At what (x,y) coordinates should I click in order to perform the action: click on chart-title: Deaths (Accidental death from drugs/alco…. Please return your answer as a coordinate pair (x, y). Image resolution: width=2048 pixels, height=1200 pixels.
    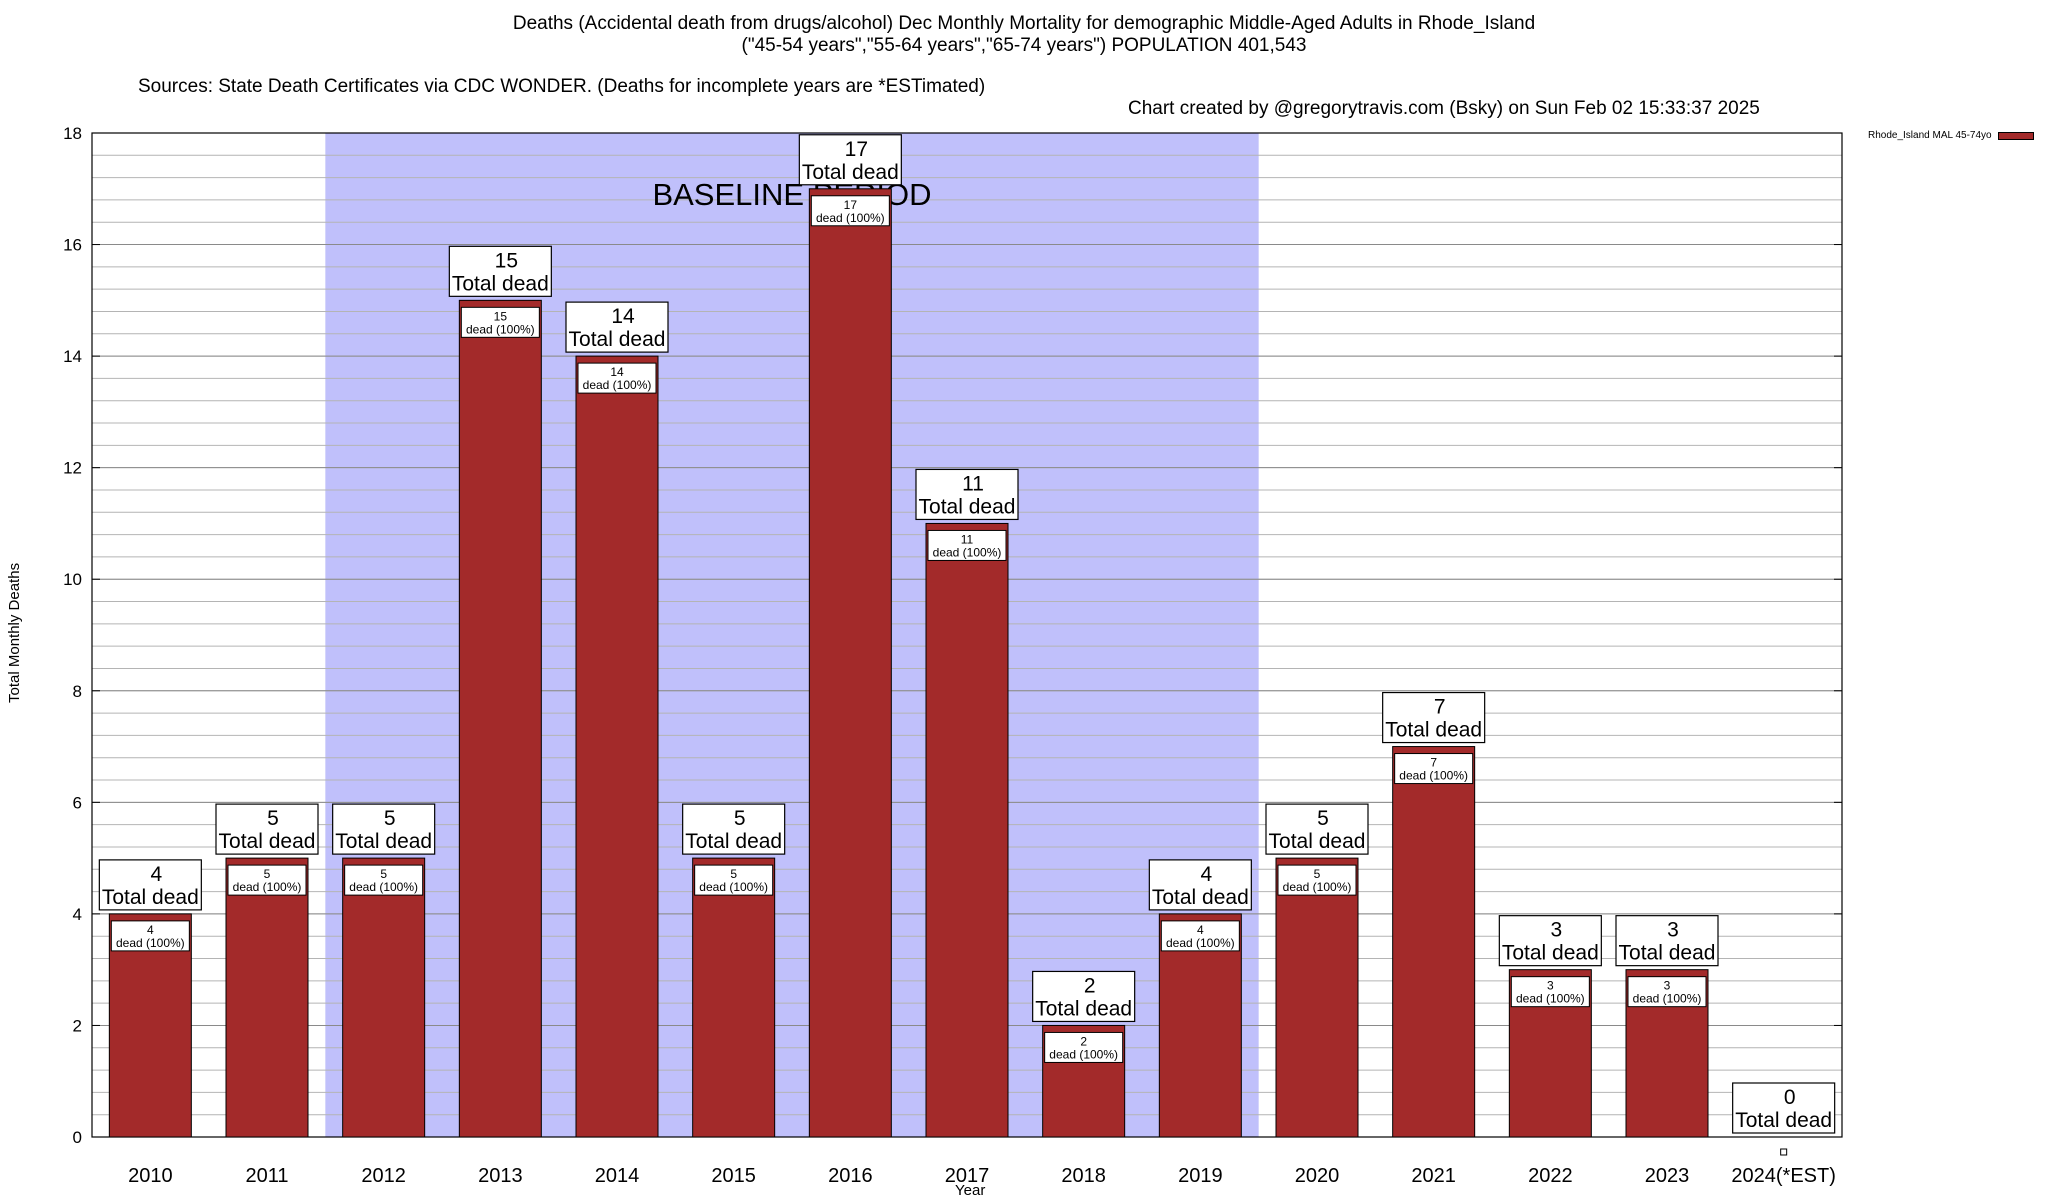
    Looking at the image, I should click on (1024, 23).